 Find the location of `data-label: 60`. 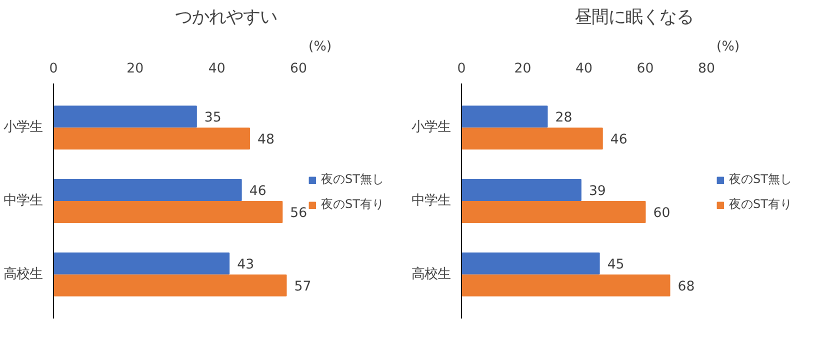

data-label: 60 is located at coordinates (661, 214).